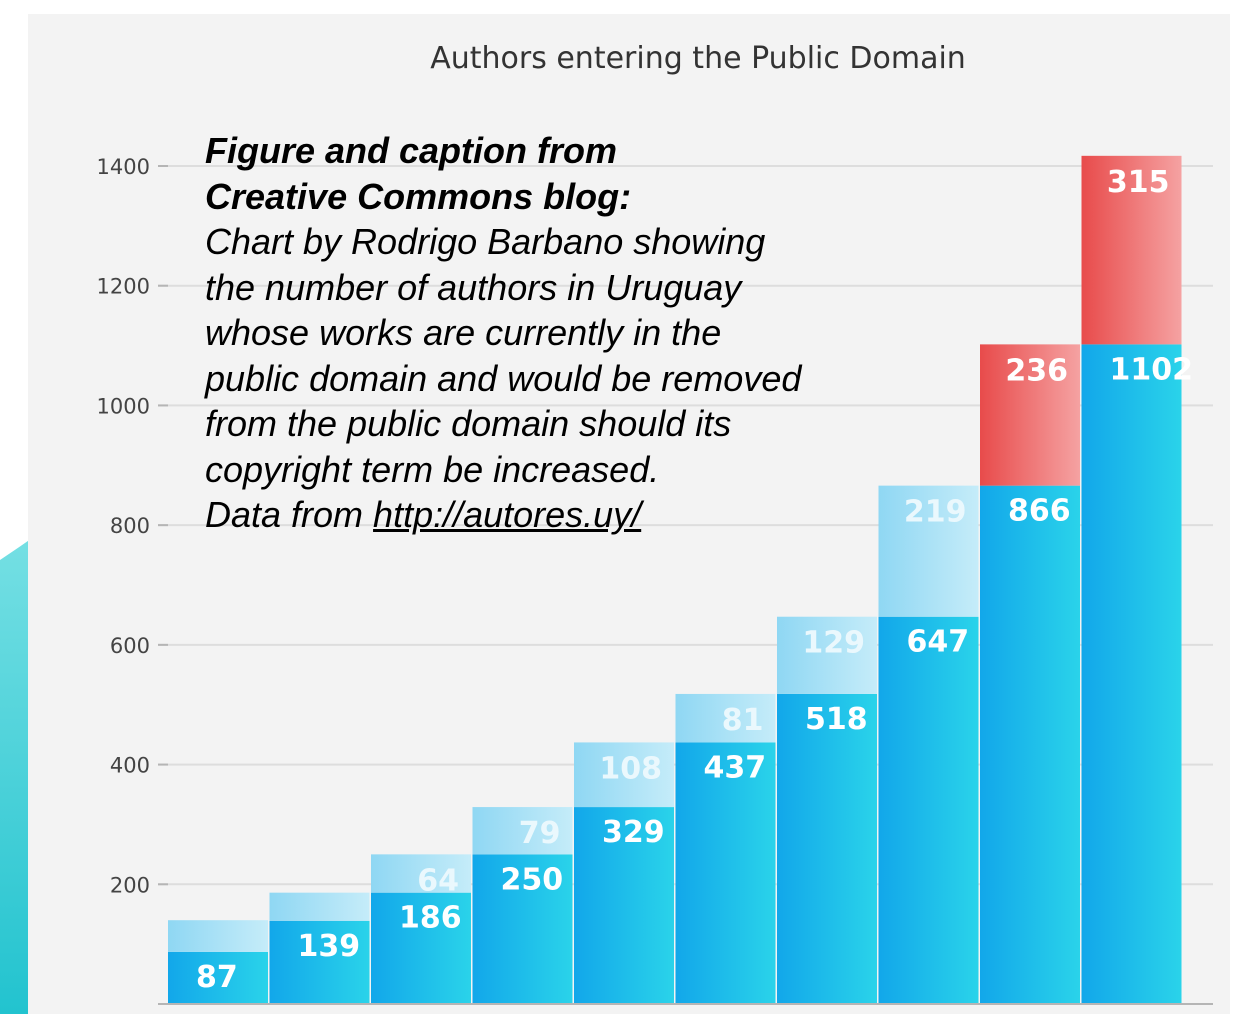 The image size is (1256, 1014). What do you see at coordinates (540, 833) in the screenshot?
I see `bar-added-value-label: 79` at bounding box center [540, 833].